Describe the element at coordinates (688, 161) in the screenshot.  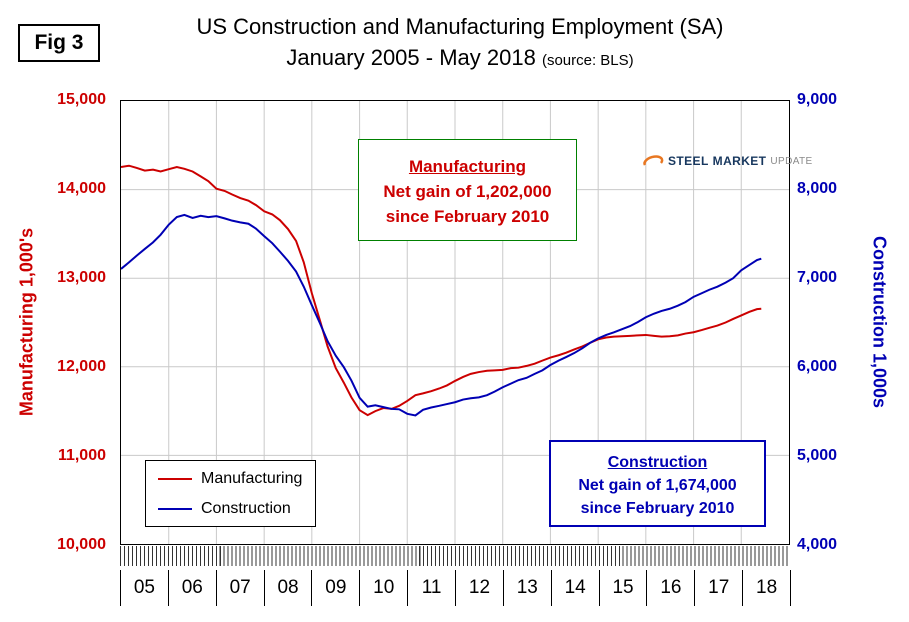
I see `smu-logo-steel-text: STEEL` at that location.